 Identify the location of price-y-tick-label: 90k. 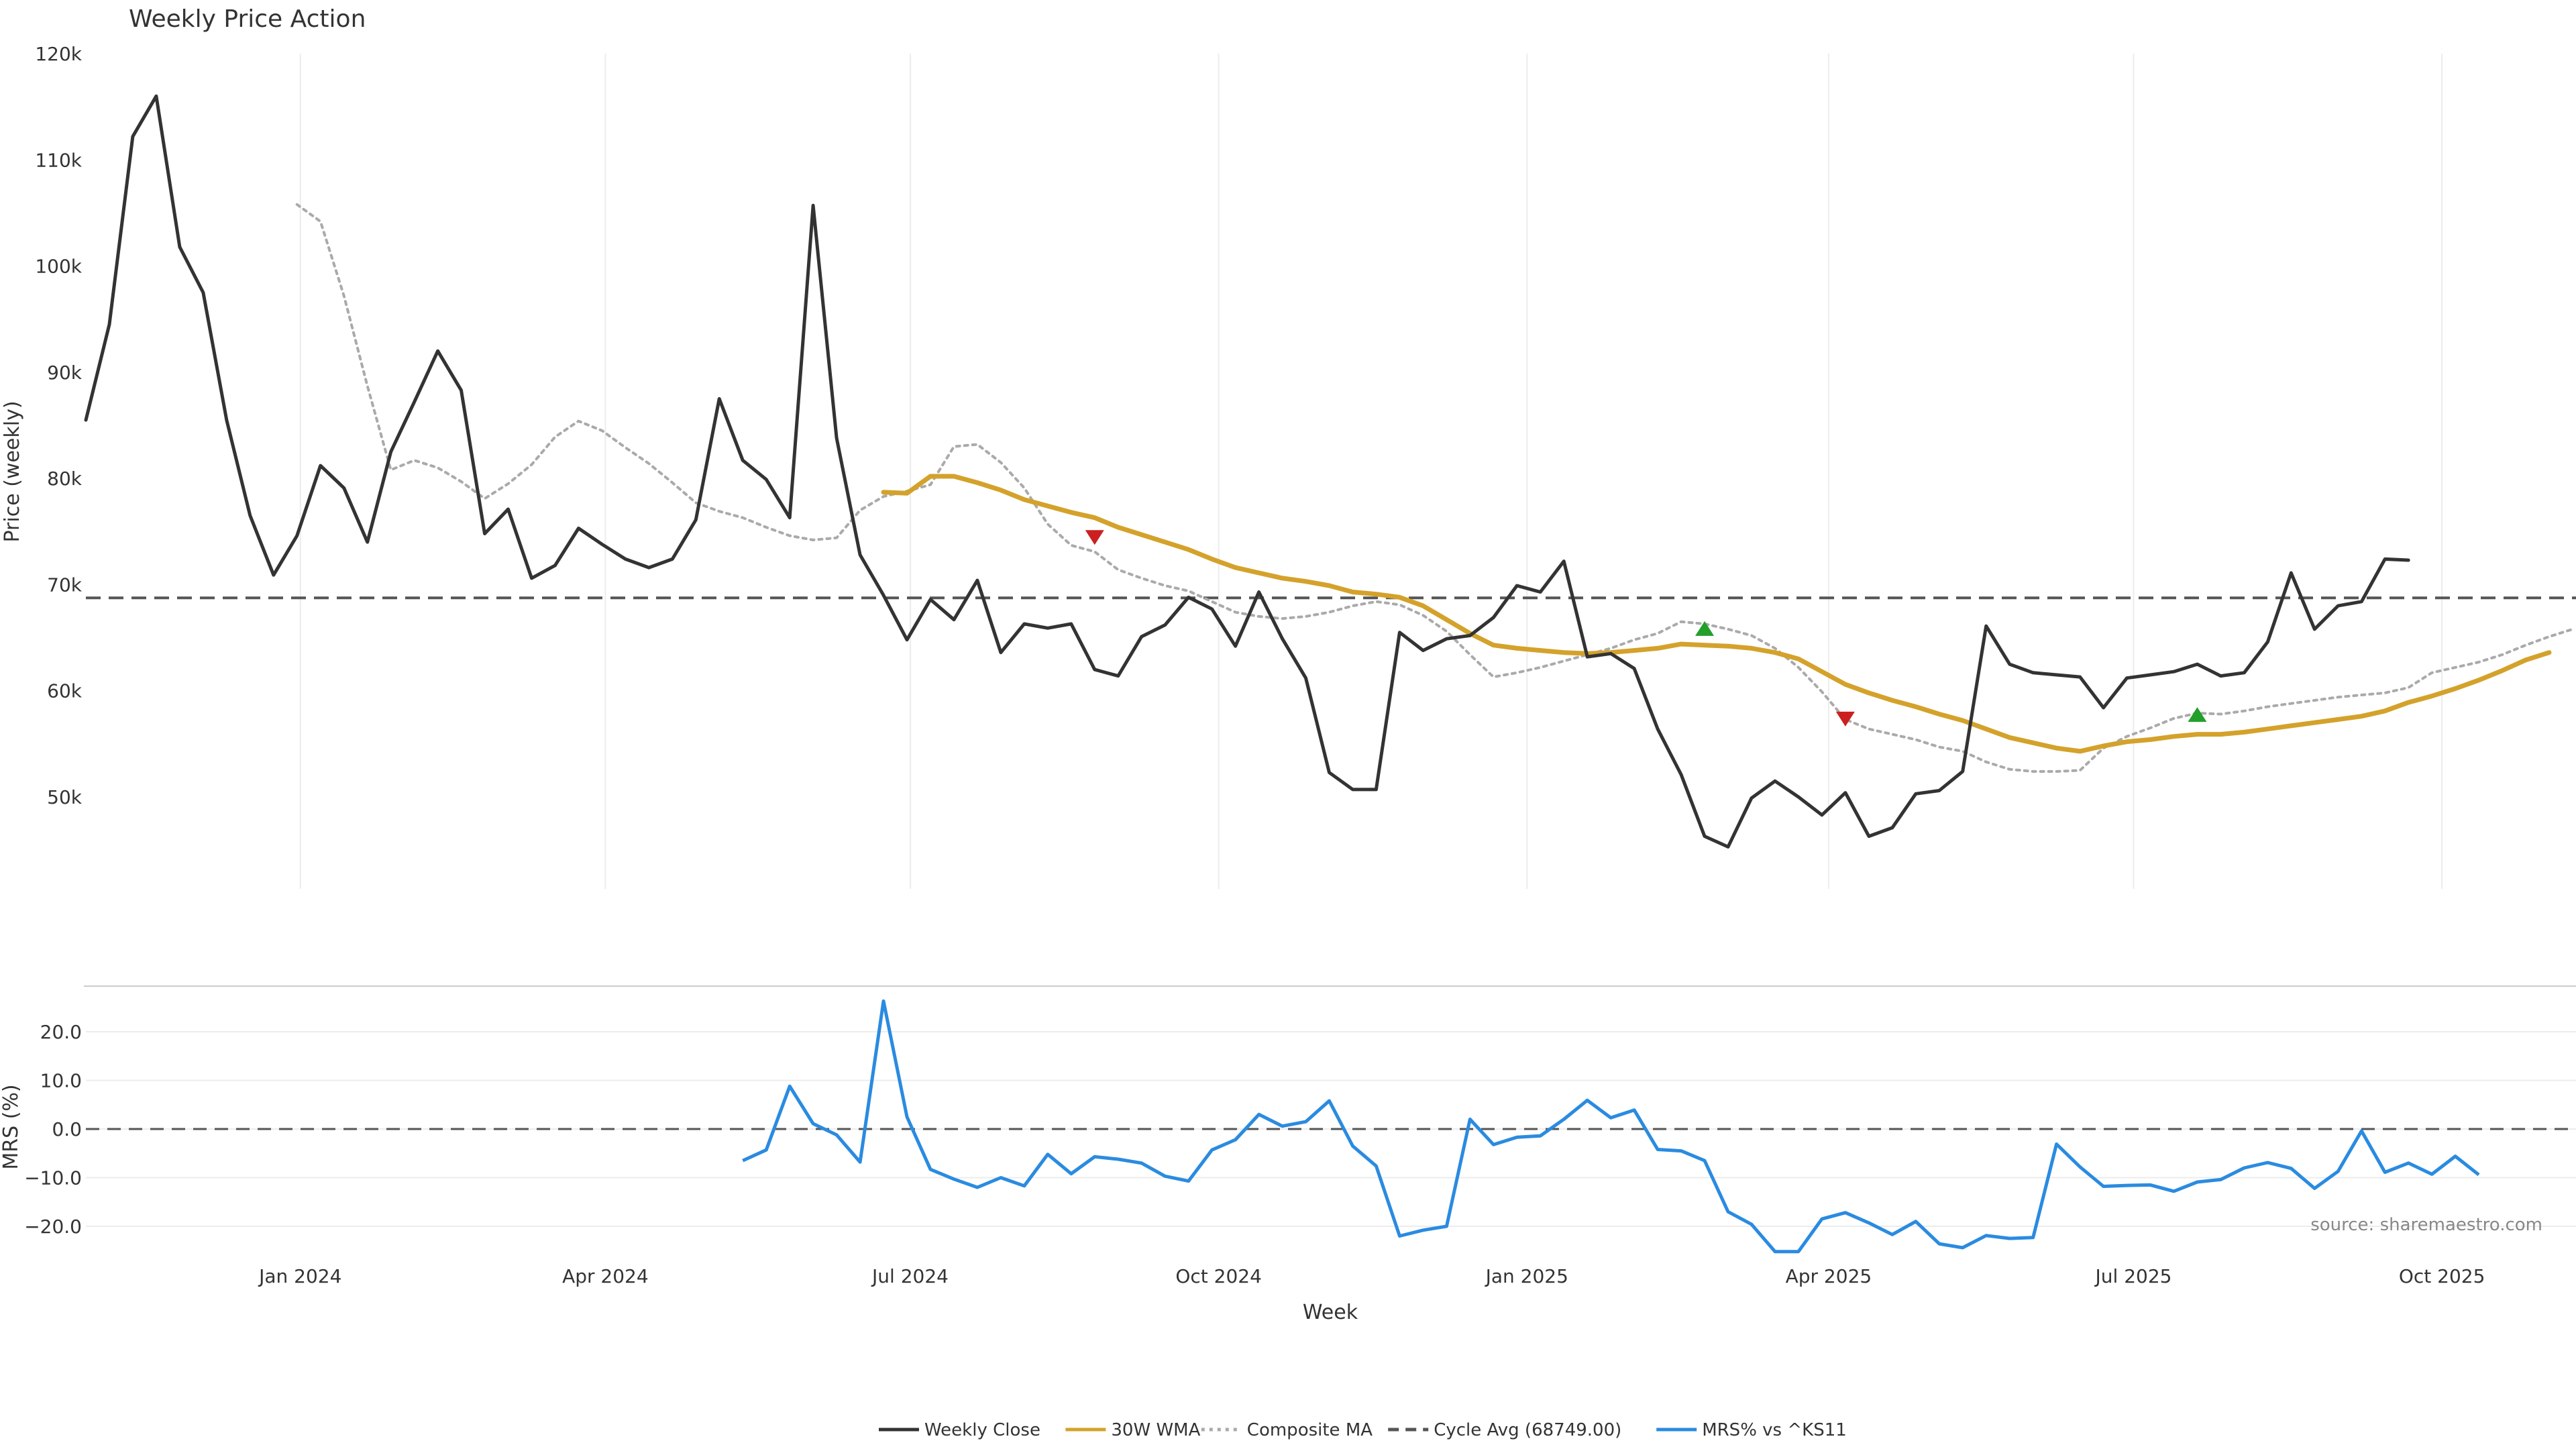
(65, 373).